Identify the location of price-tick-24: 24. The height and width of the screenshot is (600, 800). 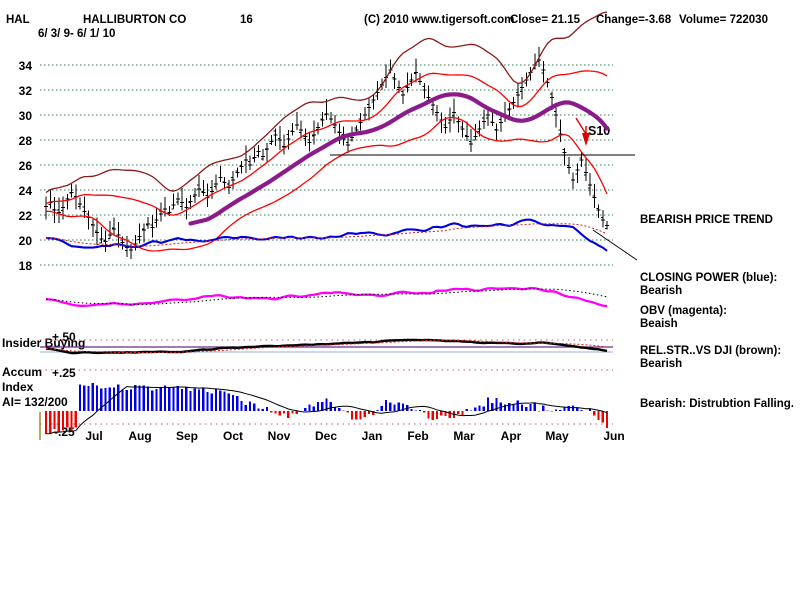
(25, 191).